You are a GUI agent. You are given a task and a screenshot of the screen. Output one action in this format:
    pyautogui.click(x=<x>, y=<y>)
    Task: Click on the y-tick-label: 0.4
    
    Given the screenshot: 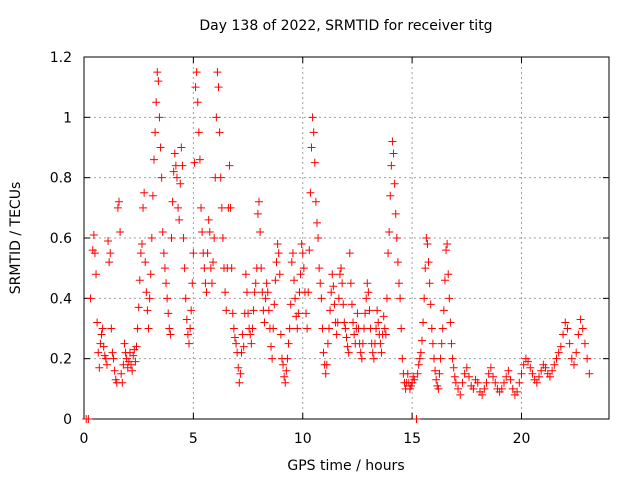 What is the action you would take?
    pyautogui.click(x=61, y=299)
    